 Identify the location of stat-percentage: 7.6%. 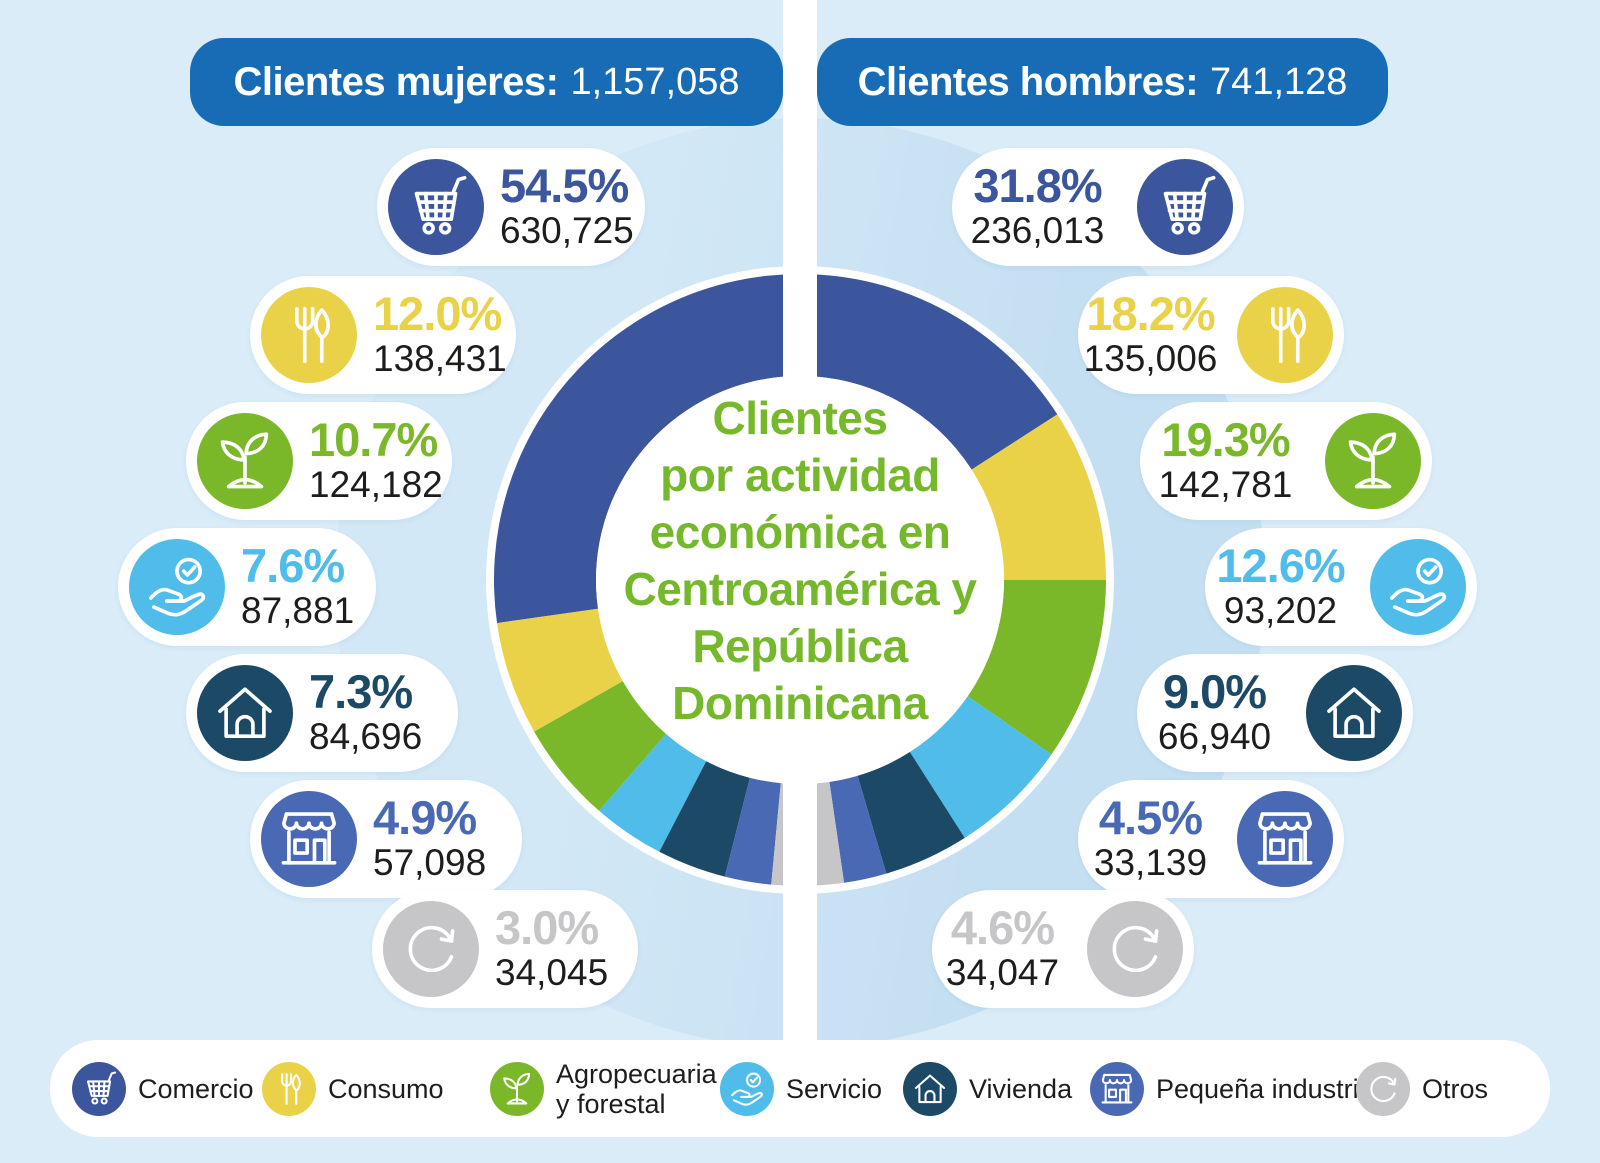
(293, 565).